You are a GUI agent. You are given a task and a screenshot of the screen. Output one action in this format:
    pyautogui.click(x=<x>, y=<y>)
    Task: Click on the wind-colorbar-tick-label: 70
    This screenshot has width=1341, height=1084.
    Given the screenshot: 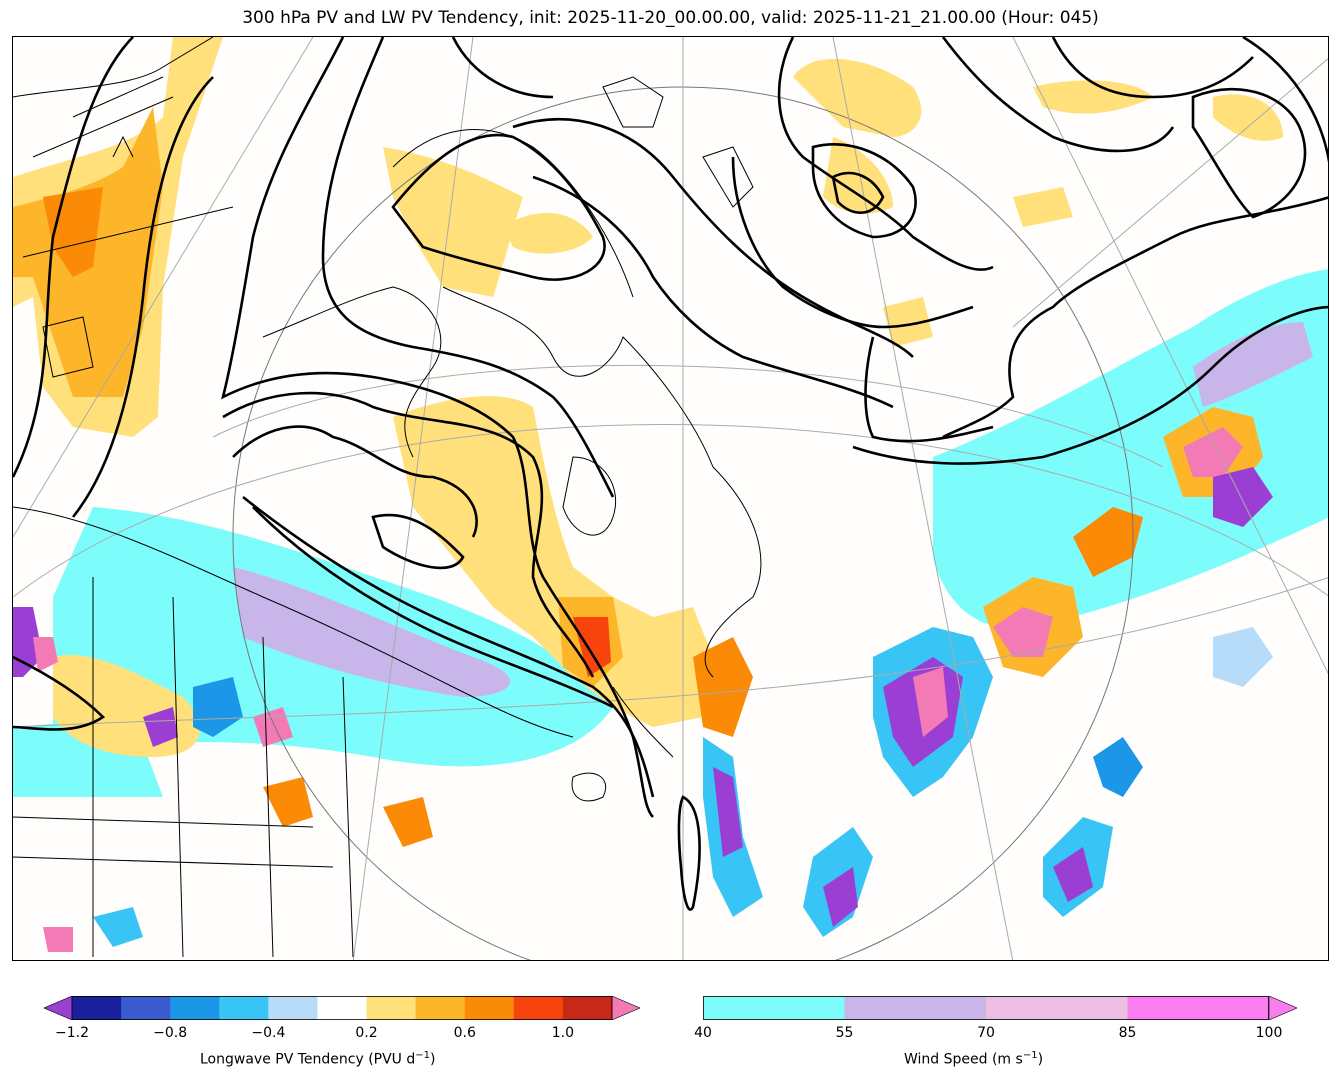 What is the action you would take?
    pyautogui.click(x=986, y=1033)
    